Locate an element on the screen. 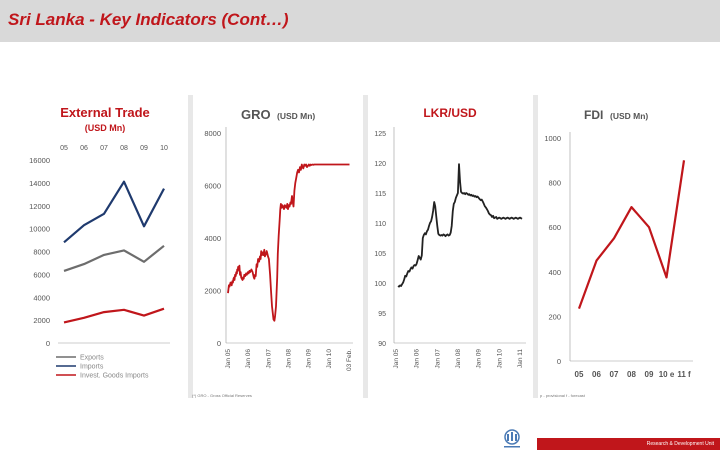  x-tick-label: 11 f is located at coordinates (684, 374).